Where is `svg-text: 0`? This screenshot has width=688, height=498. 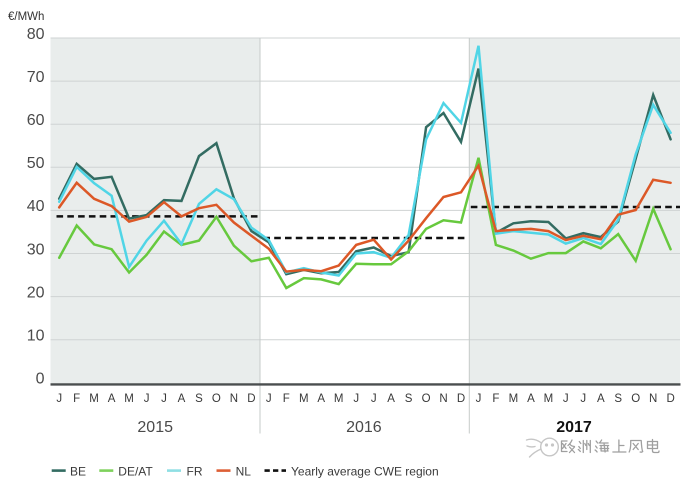
svg-text: 0 is located at coordinates (40, 379).